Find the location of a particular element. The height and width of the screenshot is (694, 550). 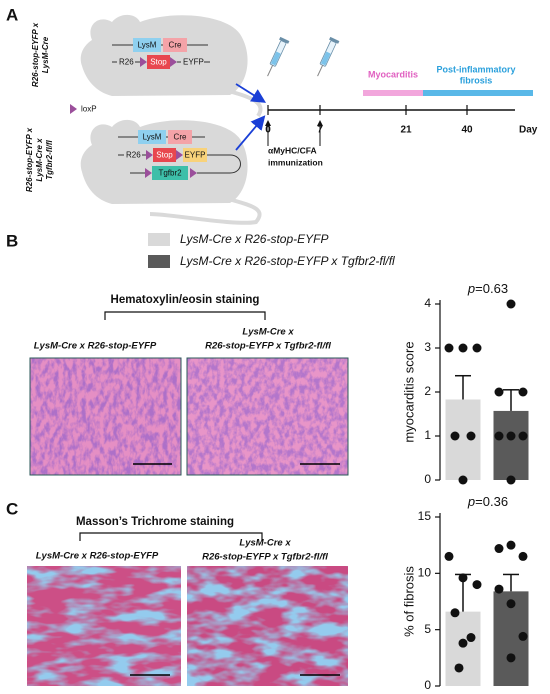

panel-label: C is located at coordinates (12, 508).